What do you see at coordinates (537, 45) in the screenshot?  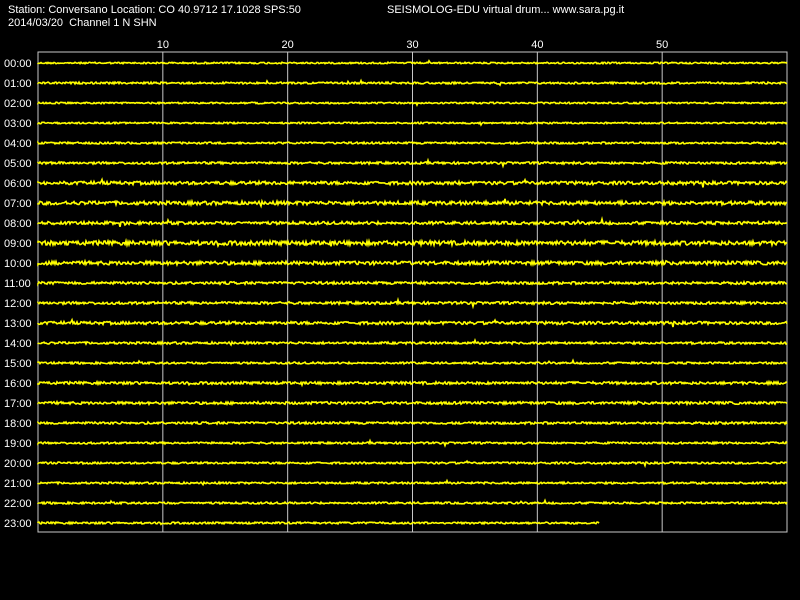 I see `x-tick-label: 40` at bounding box center [537, 45].